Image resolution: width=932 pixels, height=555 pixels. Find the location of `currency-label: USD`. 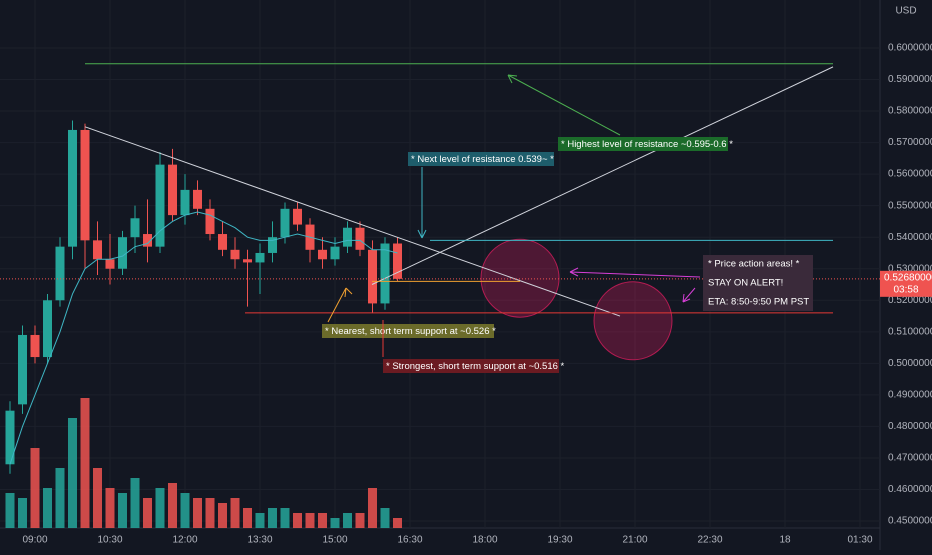

currency-label: USD is located at coordinates (905, 11).